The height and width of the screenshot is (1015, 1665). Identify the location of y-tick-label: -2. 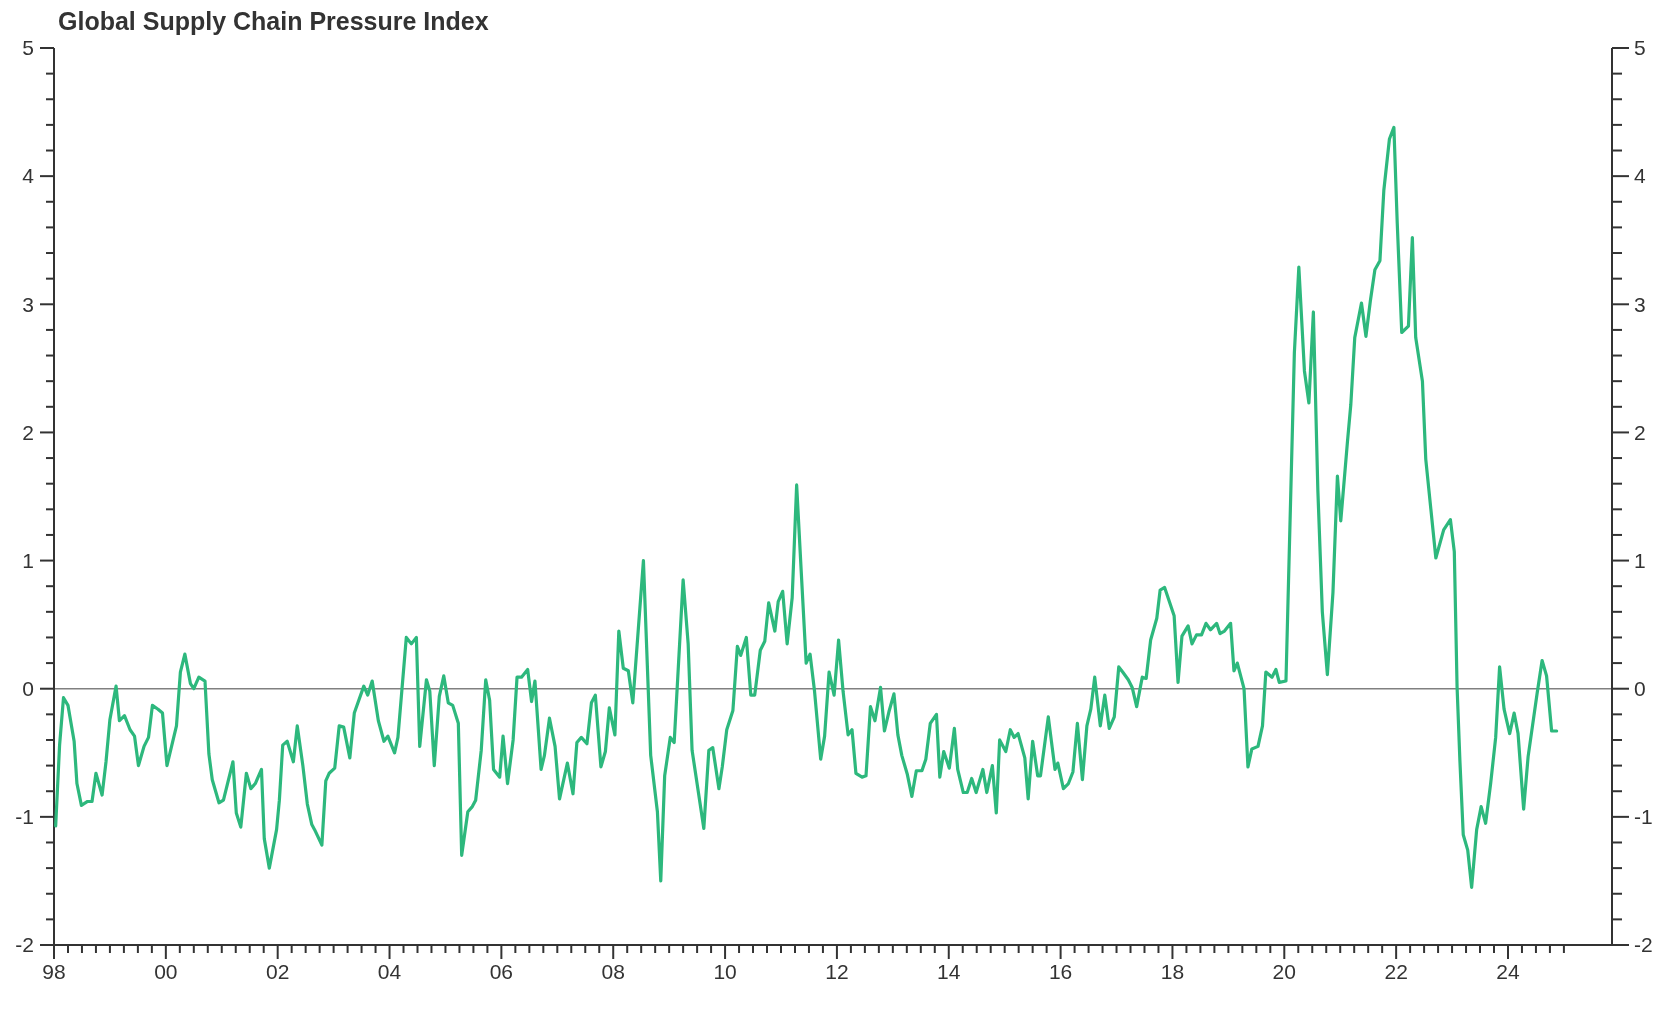
(24, 945).